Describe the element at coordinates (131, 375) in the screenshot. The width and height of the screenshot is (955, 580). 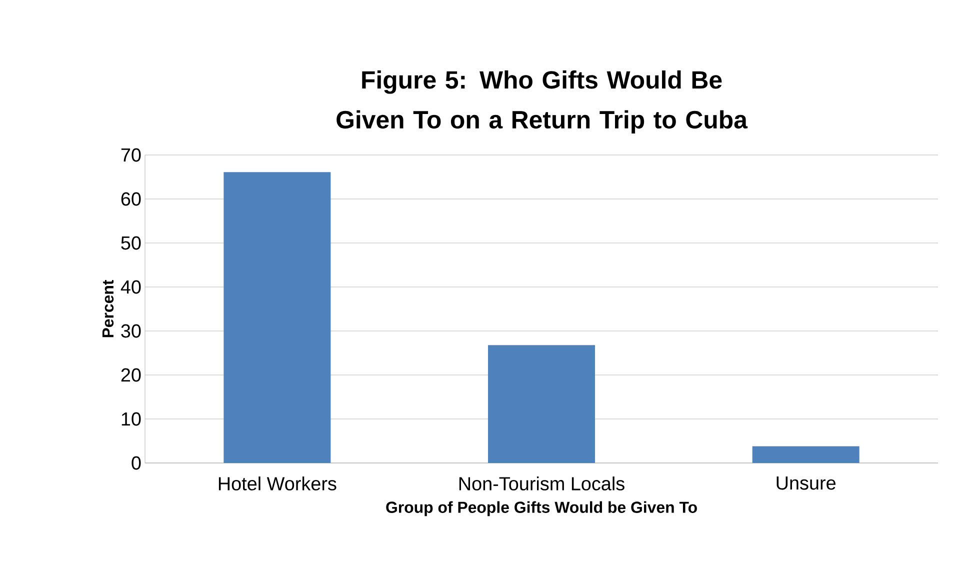
I see `y-tick-label: 20` at that location.